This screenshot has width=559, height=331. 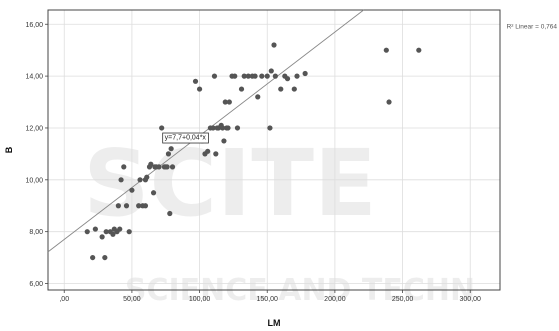 I want to click on y-tick-label: 14,00, so click(x=34, y=77).